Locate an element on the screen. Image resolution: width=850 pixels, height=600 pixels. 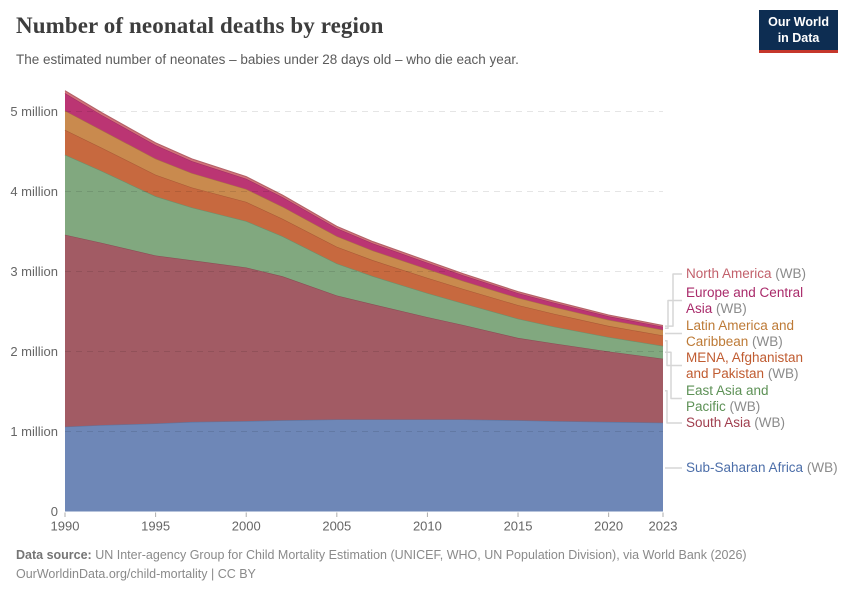
legend-item-east-asia-and-pacific: East Asia and Pacific (WB) is located at coordinates (727, 399).